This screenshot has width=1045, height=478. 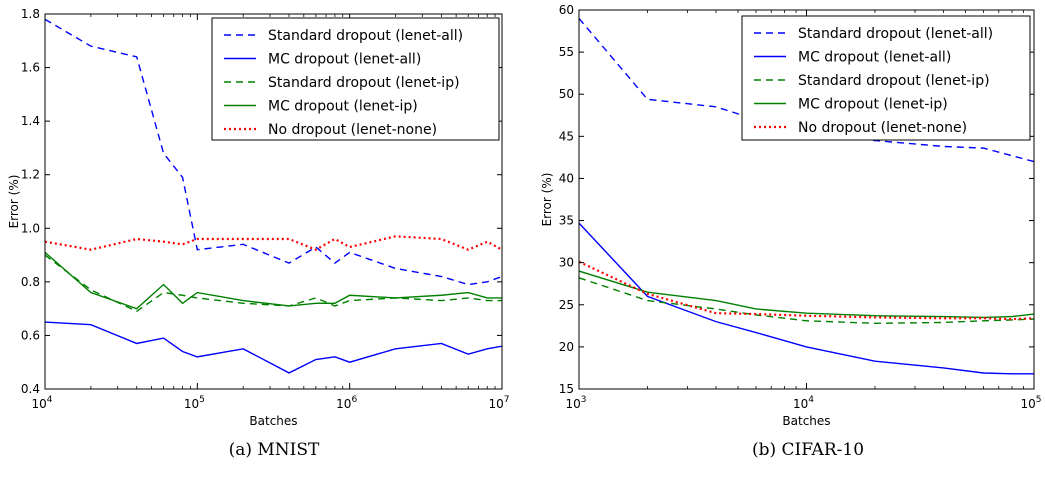 What do you see at coordinates (566, 347) in the screenshot?
I see `y-tick-label: 20` at bounding box center [566, 347].